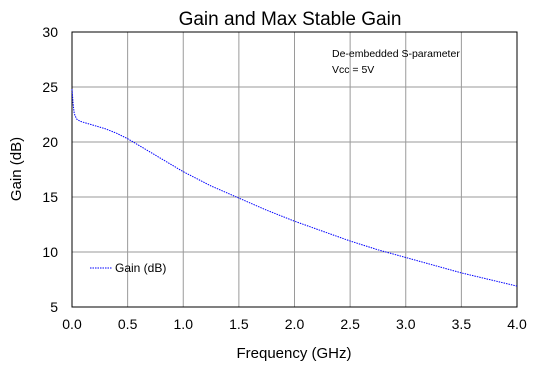 This screenshot has width=533, height=366. Describe the element at coordinates (353, 70) in the screenshot. I see `annotation-line-2: Vcc = 5V` at that location.